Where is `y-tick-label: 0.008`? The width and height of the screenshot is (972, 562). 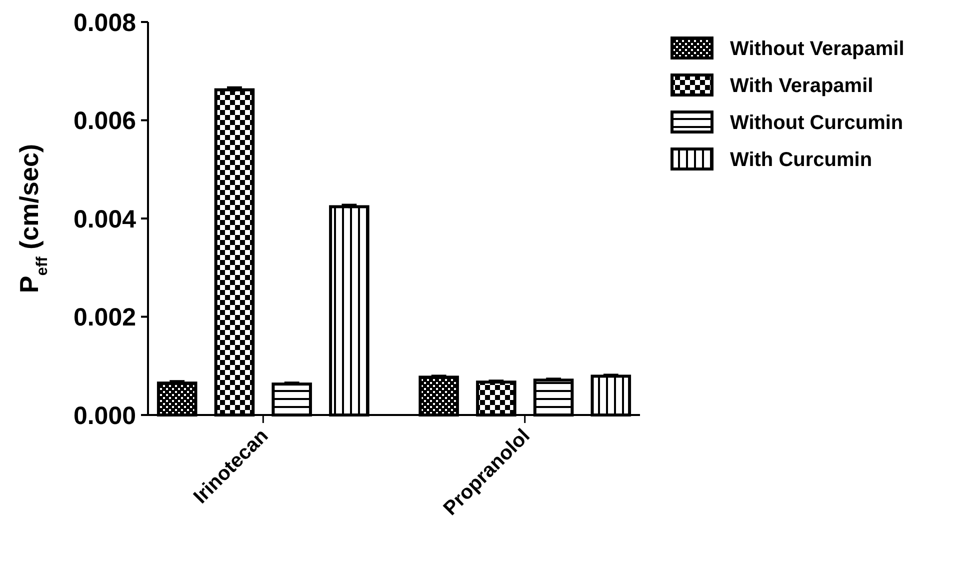 y-tick-label: 0.008 is located at coordinates (104, 22).